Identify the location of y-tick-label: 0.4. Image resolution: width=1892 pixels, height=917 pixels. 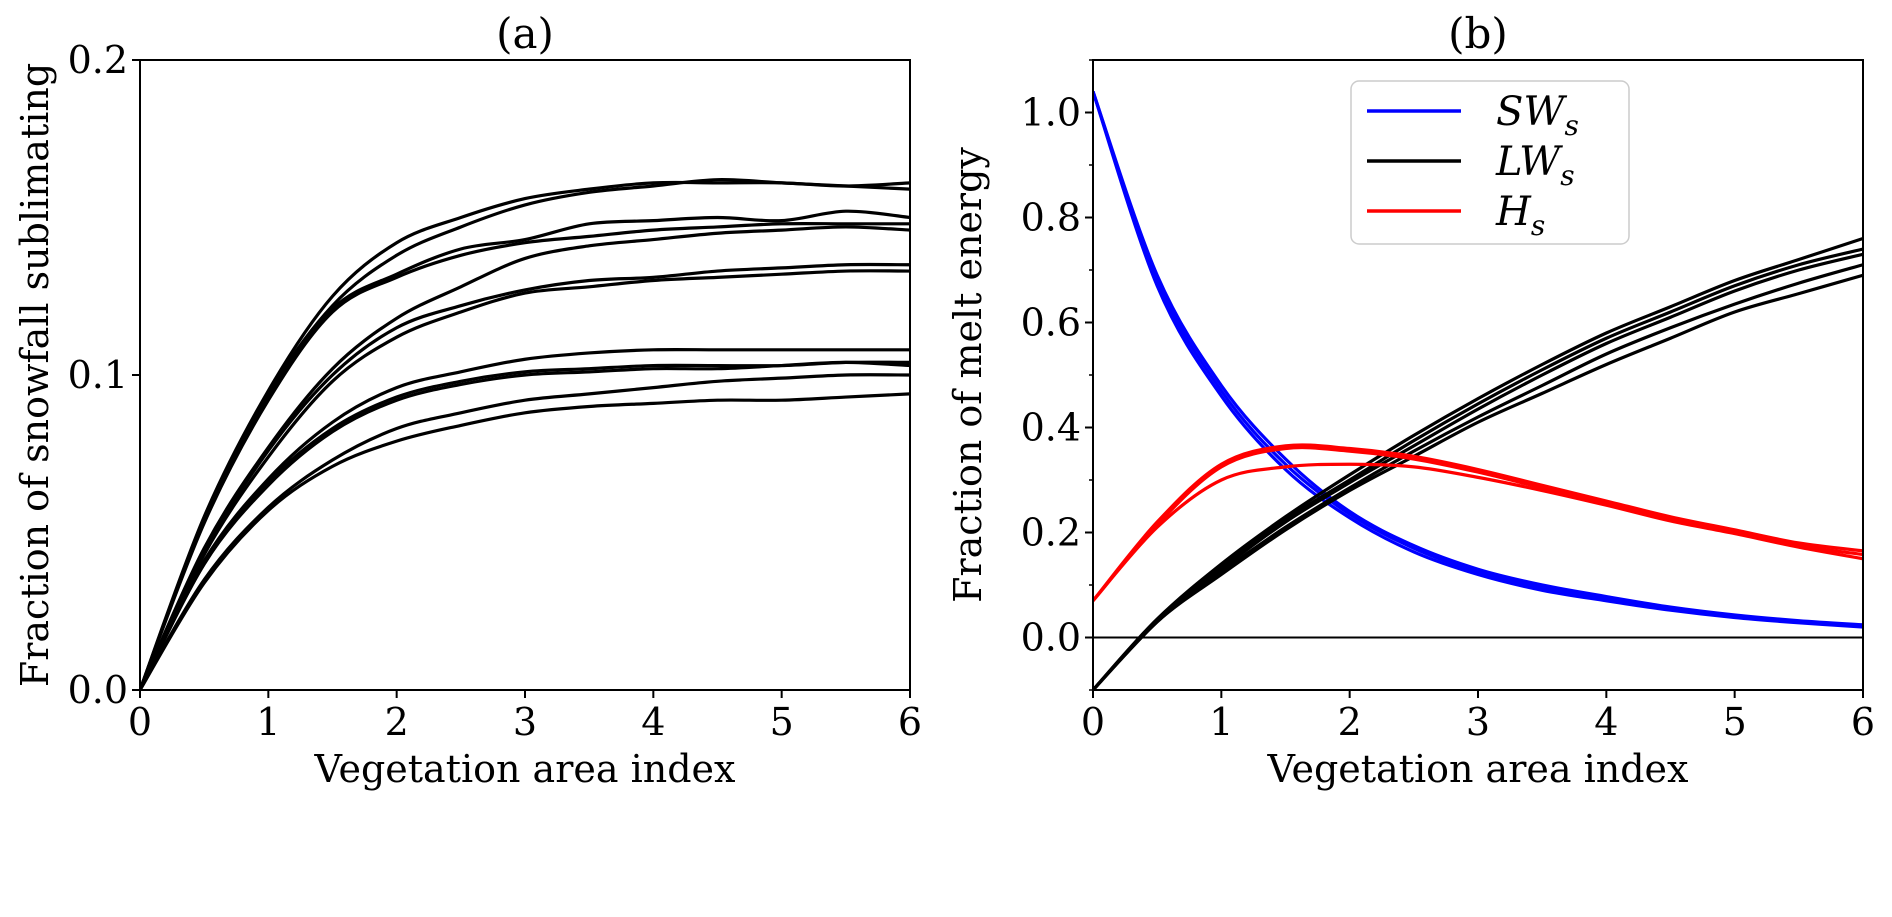
(1051, 428).